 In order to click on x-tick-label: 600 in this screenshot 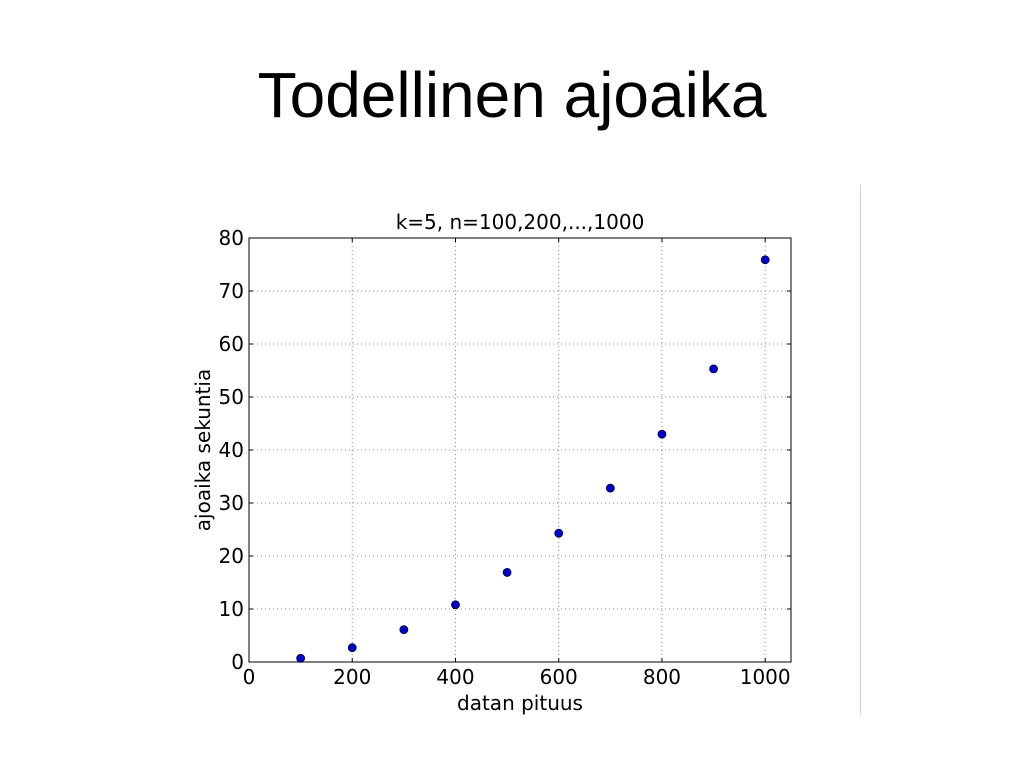, I will do `click(559, 677)`.